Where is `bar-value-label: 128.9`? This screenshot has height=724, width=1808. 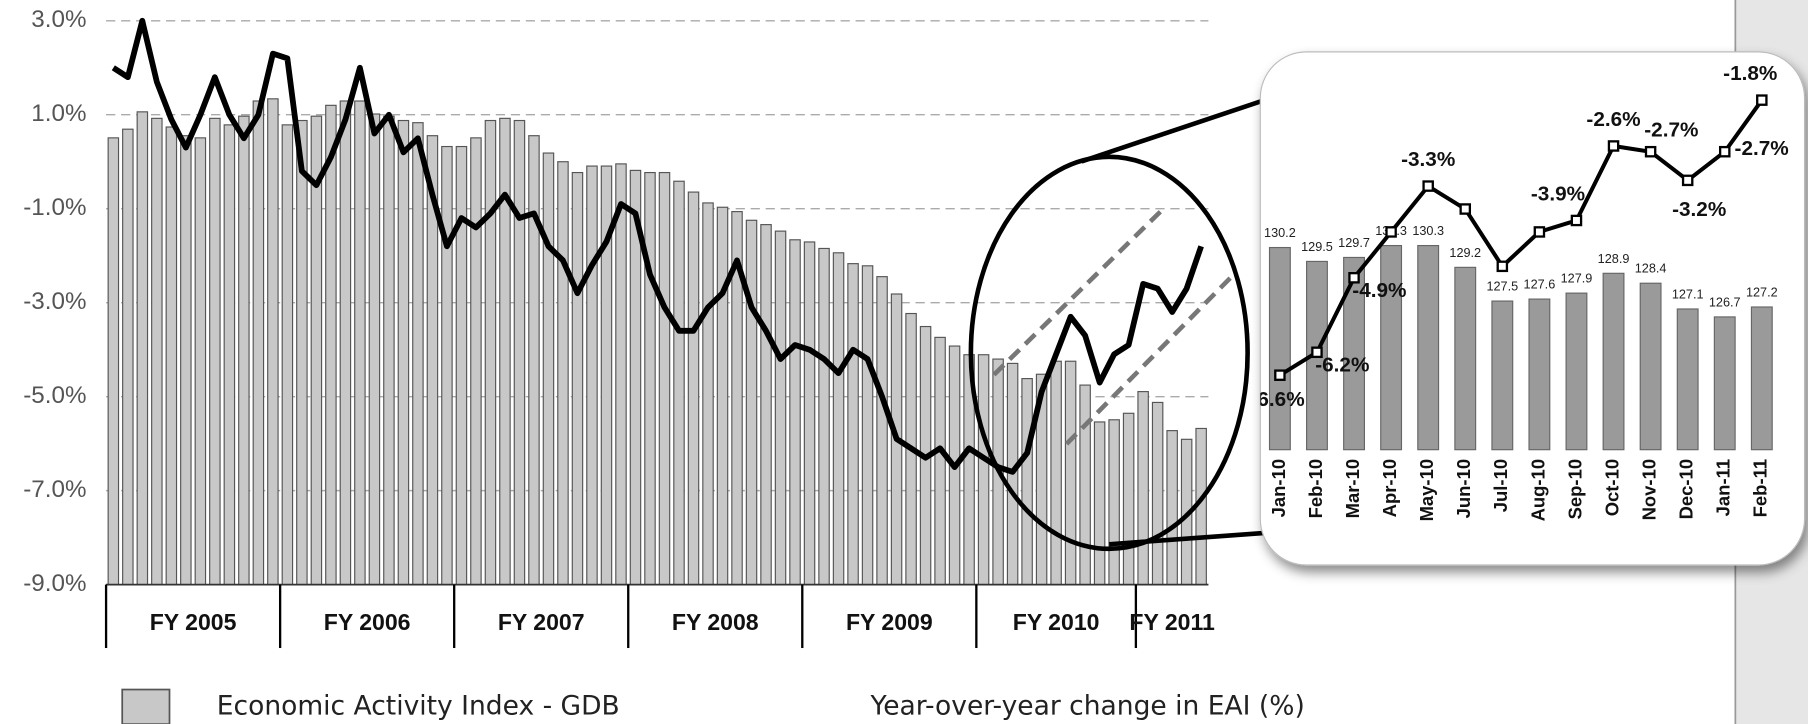
bar-value-label: 128.9 is located at coordinates (1614, 259).